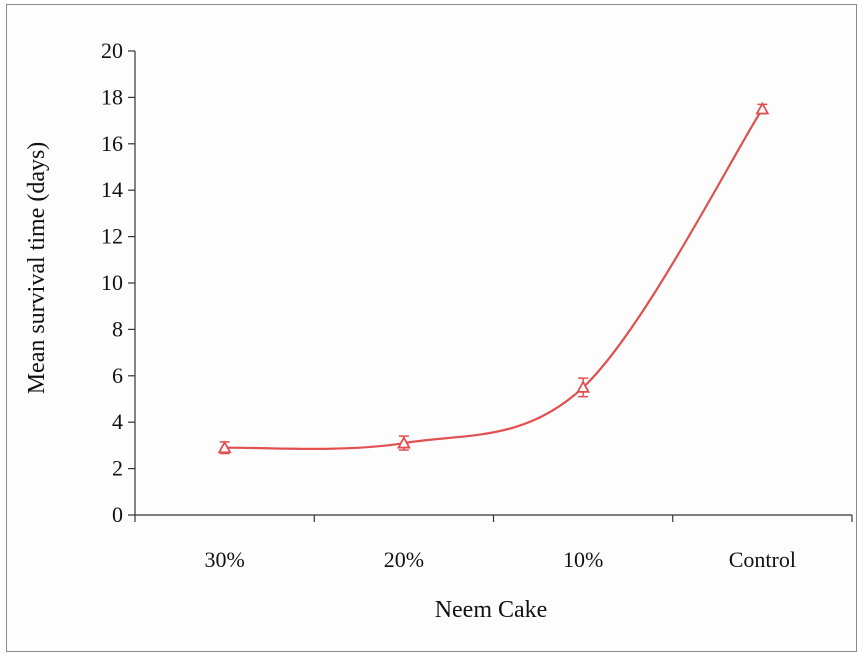 This screenshot has width=863, height=659. What do you see at coordinates (117, 328) in the screenshot?
I see `y-tick-label: 8` at bounding box center [117, 328].